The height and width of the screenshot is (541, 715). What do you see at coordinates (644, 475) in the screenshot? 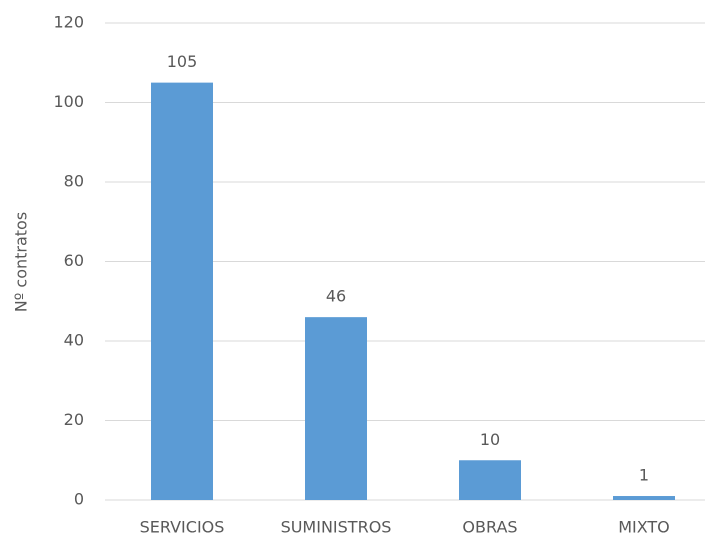
I see `data-label: 1` at bounding box center [644, 475].